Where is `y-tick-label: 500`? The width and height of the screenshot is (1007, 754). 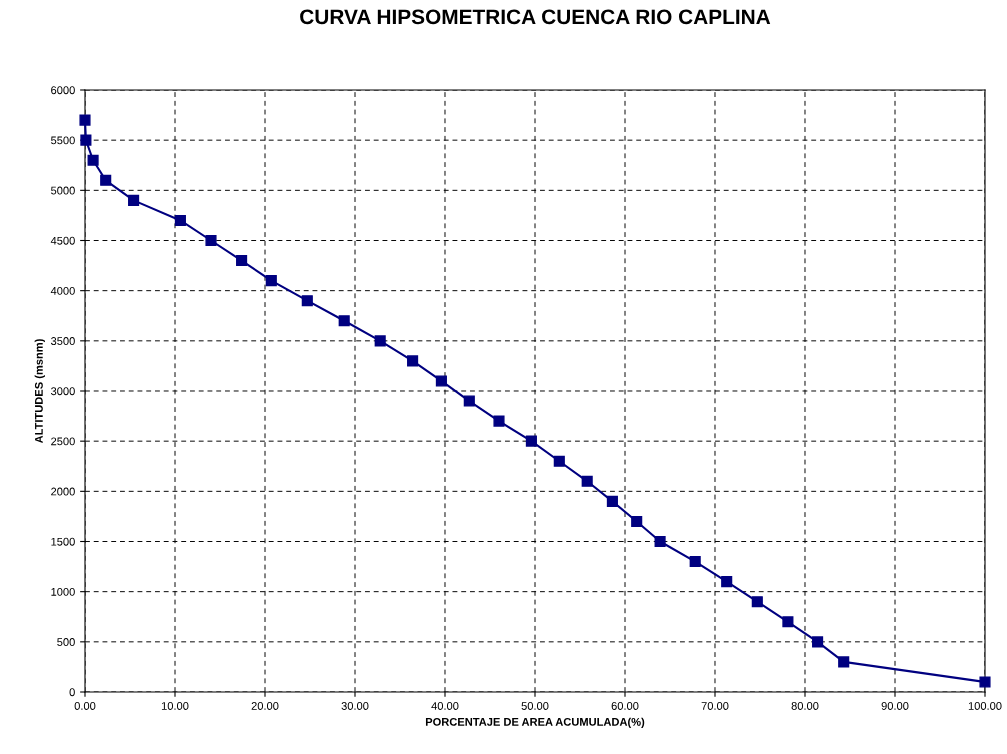
y-tick-label: 500 is located at coordinates (66, 642).